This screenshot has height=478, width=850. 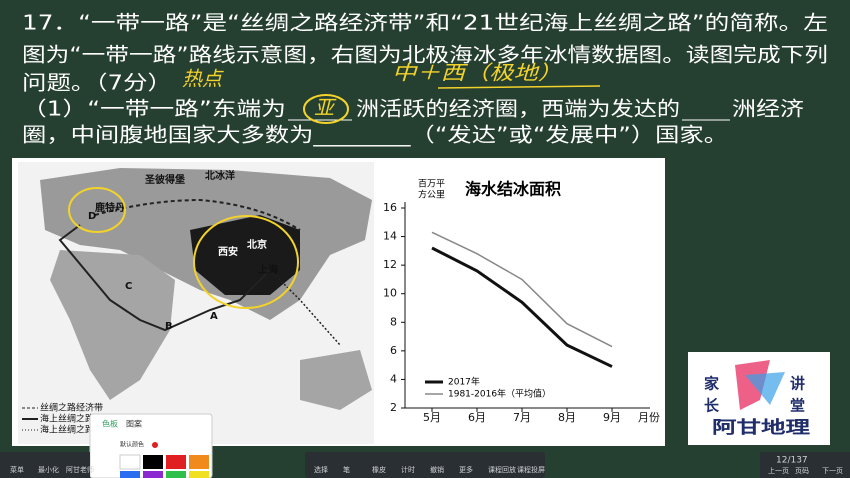 What do you see at coordinates (197, 214) in the screenshot?
I see `route-land` at bounding box center [197, 214].